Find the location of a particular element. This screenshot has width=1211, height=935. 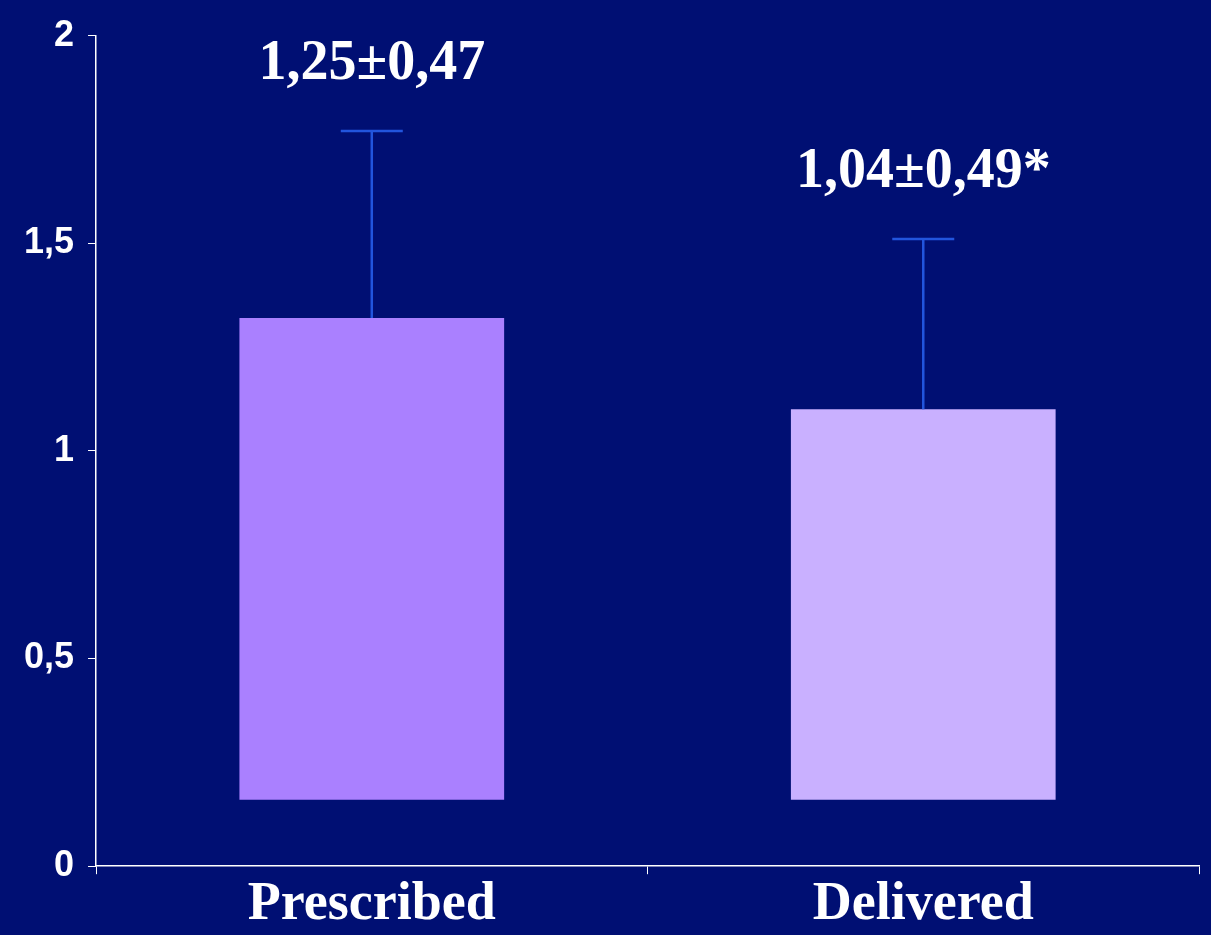

x-tick-label: Delivered is located at coordinates (923, 900).